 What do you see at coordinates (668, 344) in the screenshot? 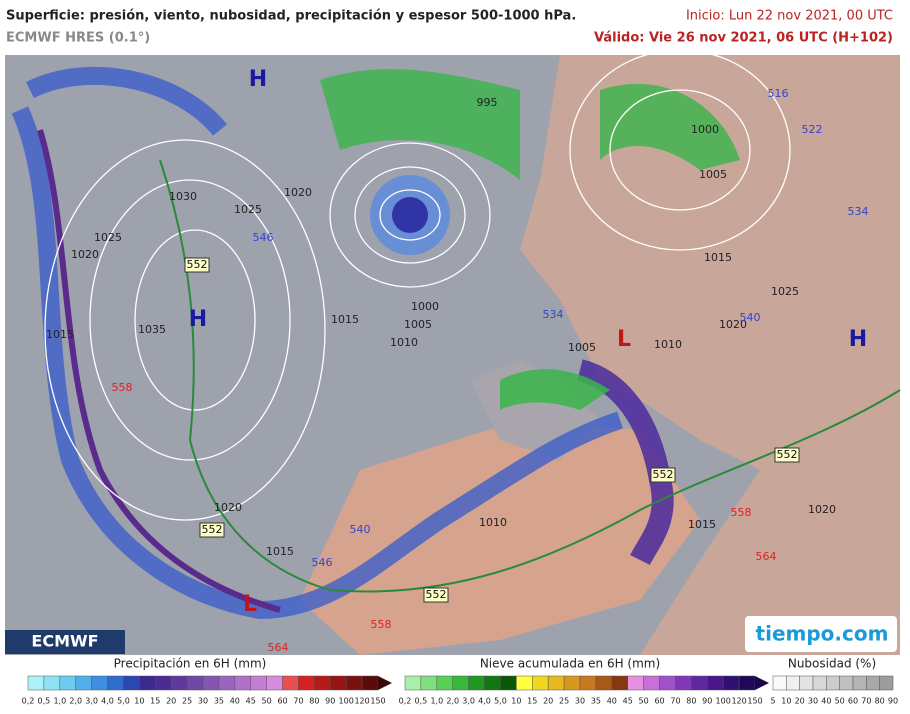
I see `isobar-label: 1010` at bounding box center [668, 344].